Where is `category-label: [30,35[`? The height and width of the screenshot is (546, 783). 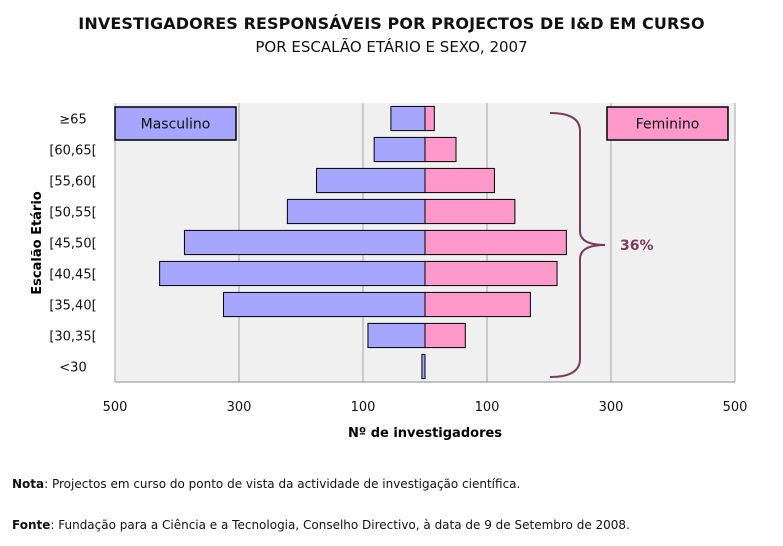
category-label: [30,35[ is located at coordinates (72, 337).